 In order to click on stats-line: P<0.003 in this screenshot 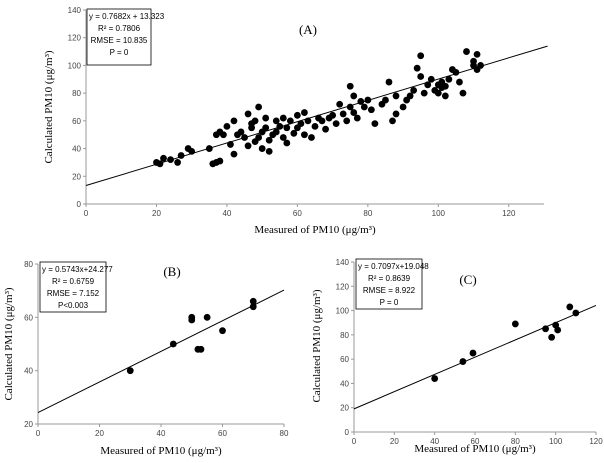, I will do `click(73, 305)`.